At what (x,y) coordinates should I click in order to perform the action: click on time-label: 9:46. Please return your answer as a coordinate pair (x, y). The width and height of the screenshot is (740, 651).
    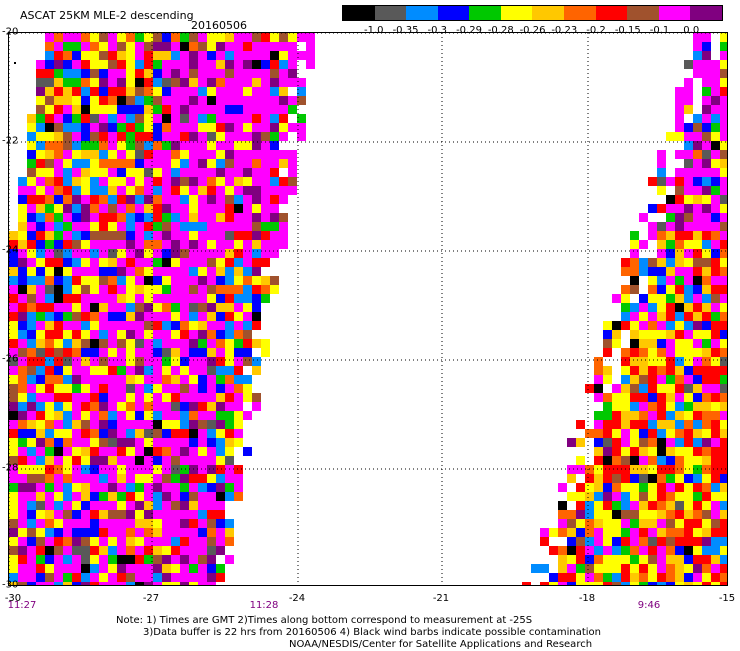
    Looking at the image, I should click on (649, 605).